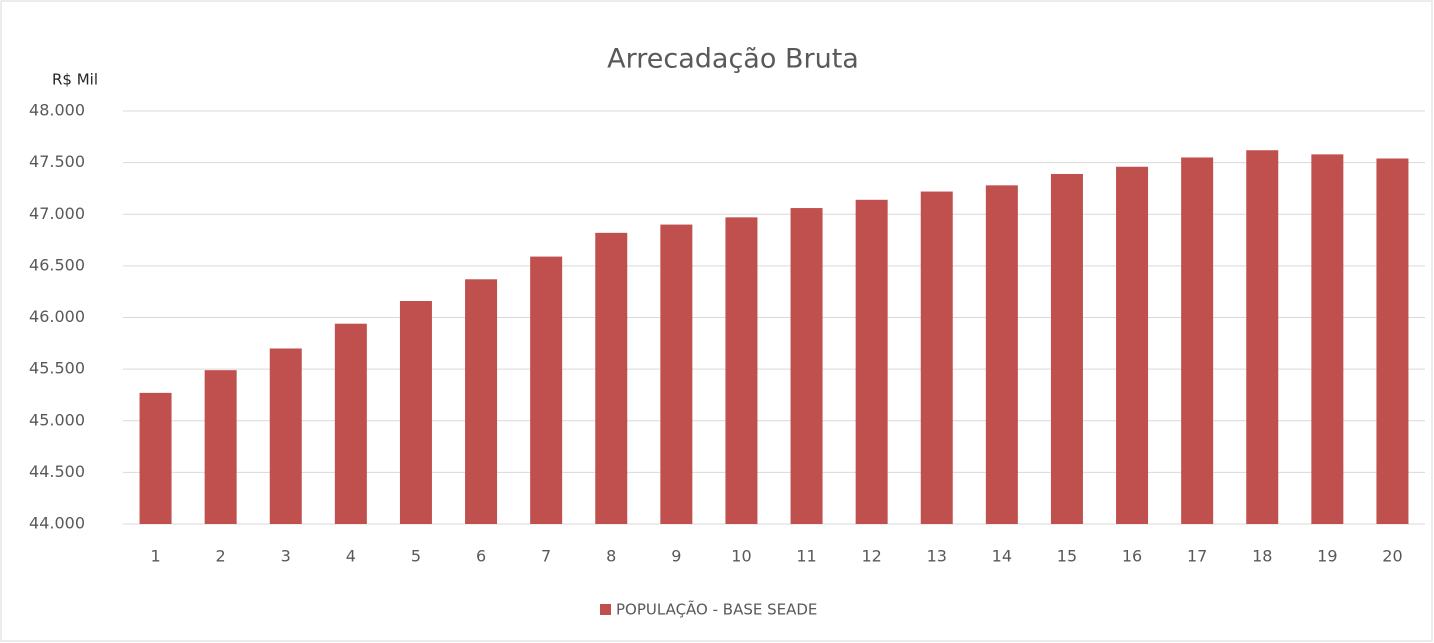 Image resolution: width=1434 pixels, height=643 pixels. Describe the element at coordinates (57, 110) in the screenshot. I see `y-tick-label: 48.000` at that location.